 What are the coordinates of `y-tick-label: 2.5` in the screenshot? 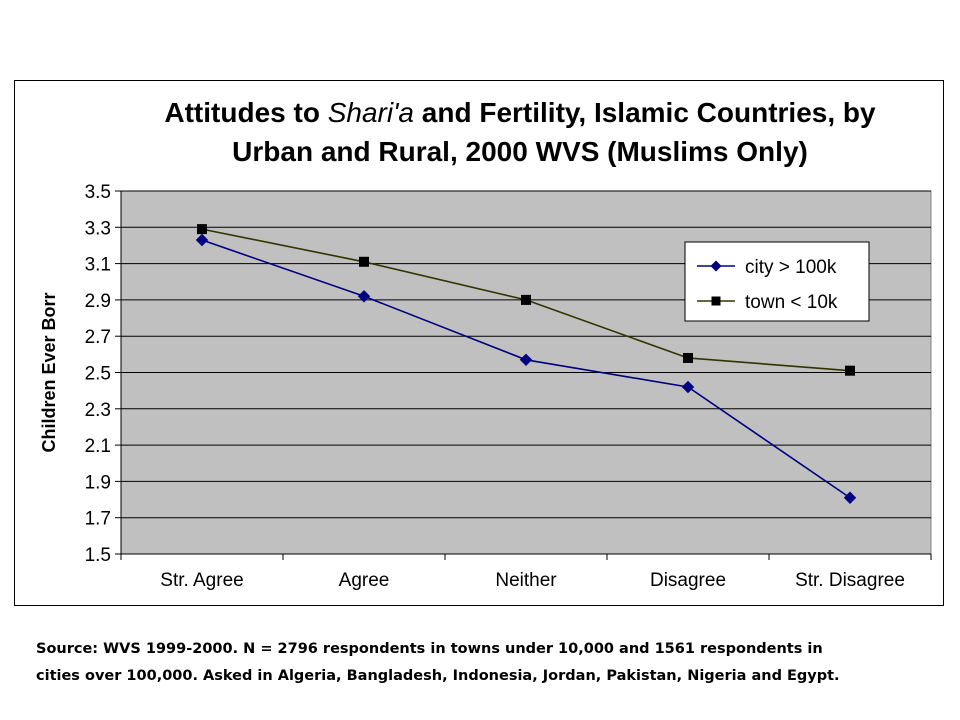 It's located at (98, 374).